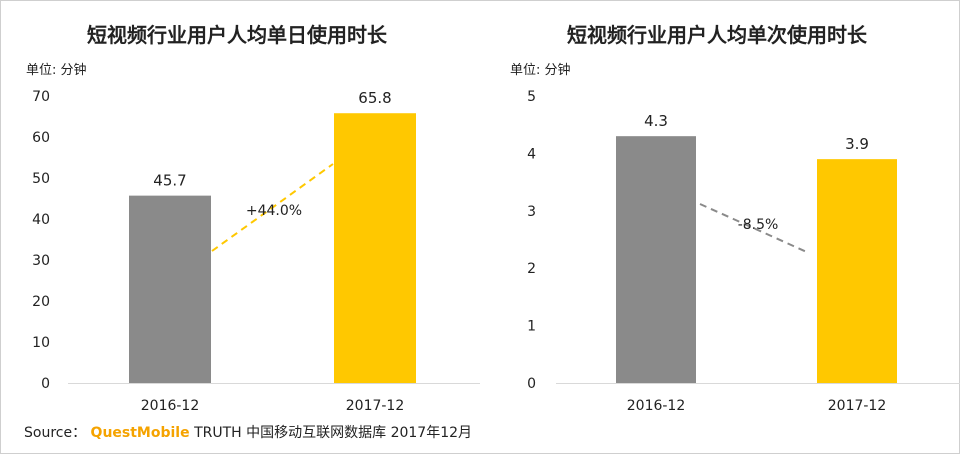 This screenshot has height=454, width=960. I want to click on chart-2-category-label: 2017-12, so click(857, 406).